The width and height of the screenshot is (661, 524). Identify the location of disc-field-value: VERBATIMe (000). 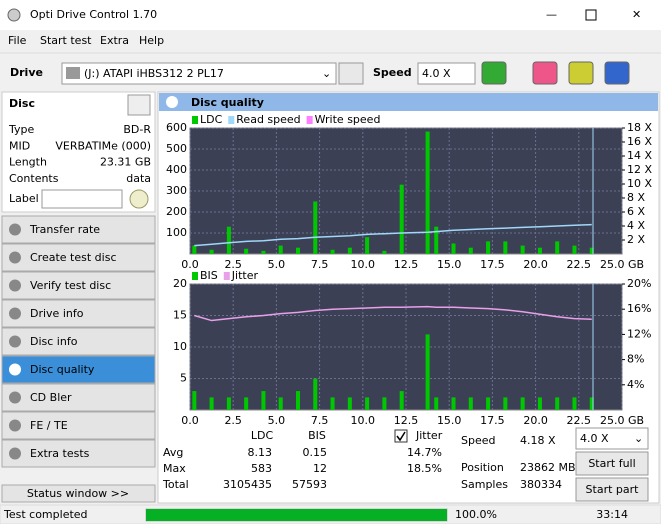
(103, 145).